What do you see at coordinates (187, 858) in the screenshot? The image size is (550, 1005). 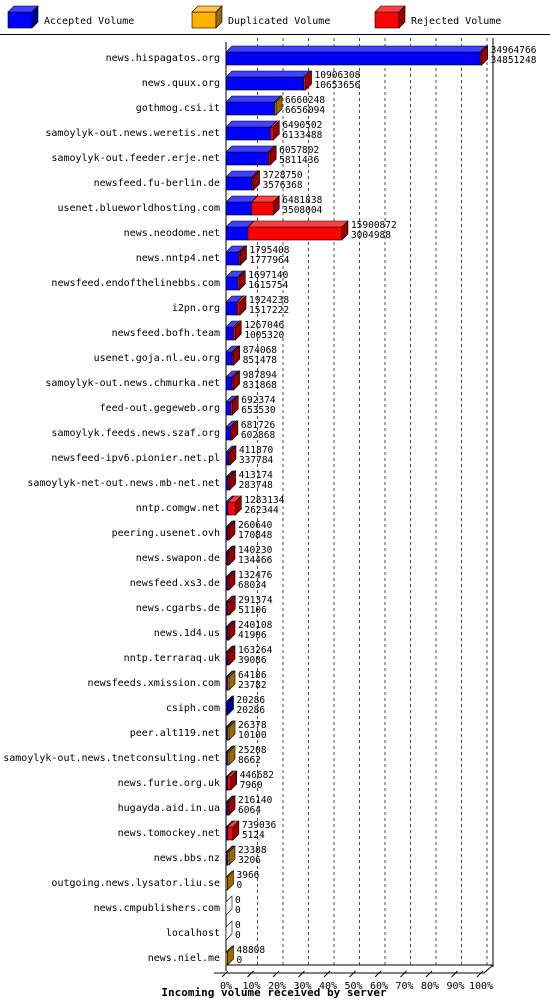 I see `server-label: news.bbs.nz` at bounding box center [187, 858].